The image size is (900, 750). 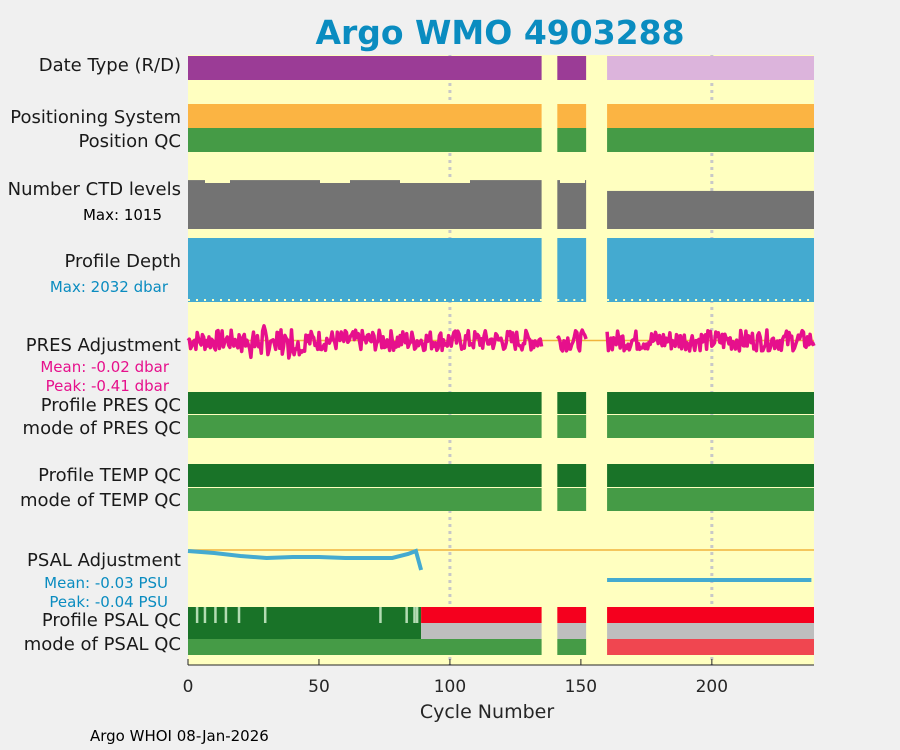 What do you see at coordinates (122, 215) in the screenshot?
I see `label-ctd-max: Max: 1015` at bounding box center [122, 215].